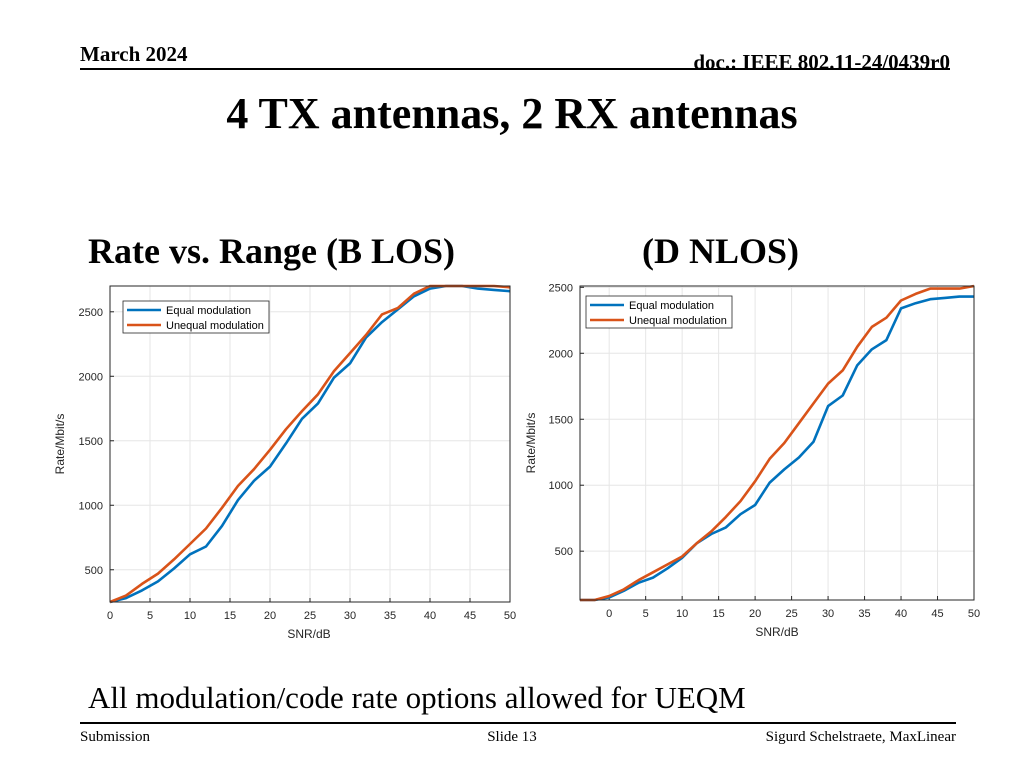 The width and height of the screenshot is (1024, 768). What do you see at coordinates (518, 723) in the screenshot?
I see `footer-divider` at bounding box center [518, 723].